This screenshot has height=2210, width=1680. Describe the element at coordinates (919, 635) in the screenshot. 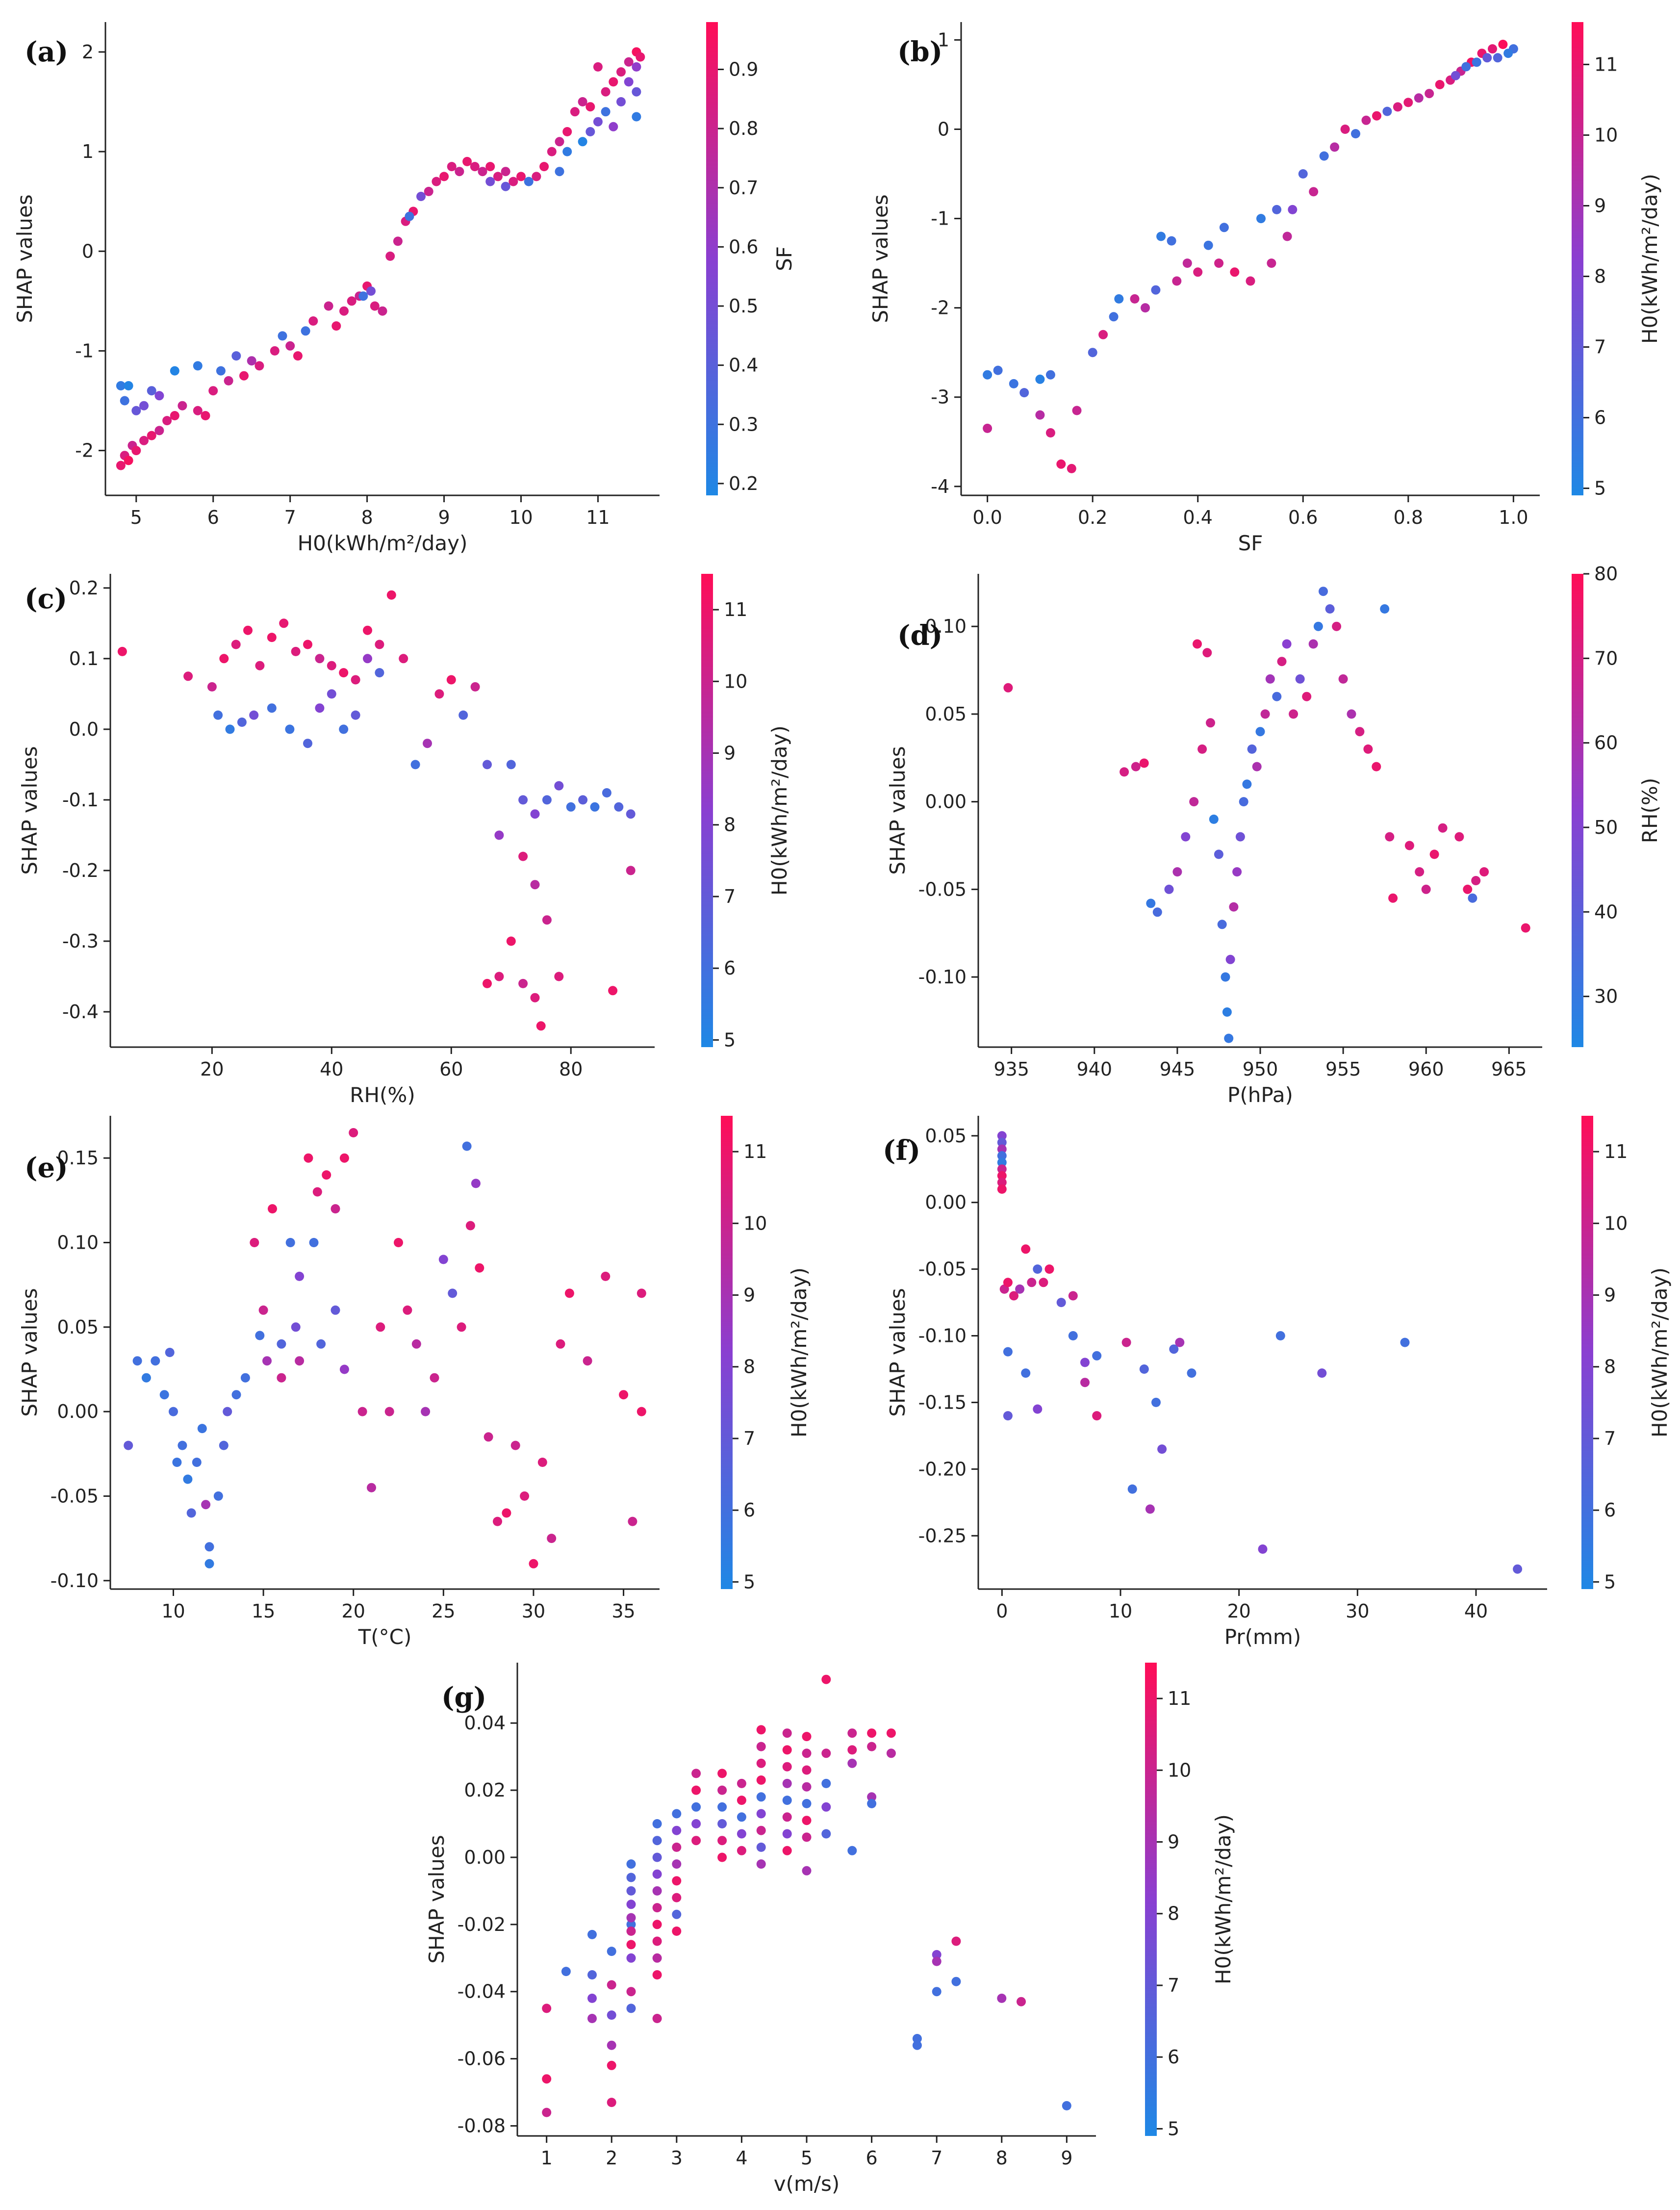

I see `panel-label: (d)` at that location.